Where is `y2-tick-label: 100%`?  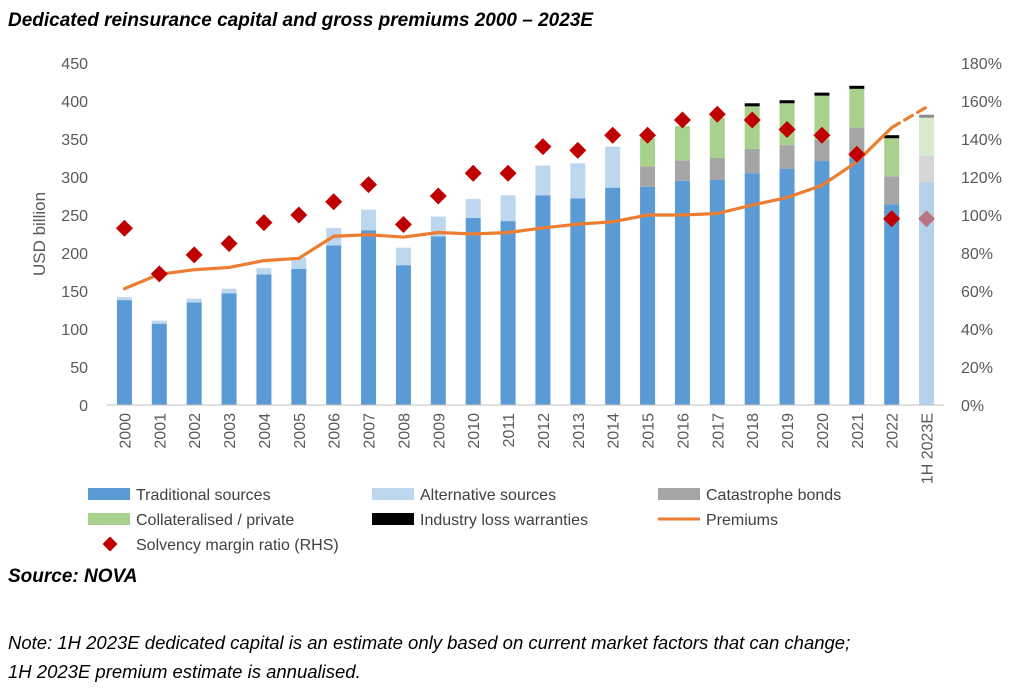
y2-tick-label: 100% is located at coordinates (981, 216).